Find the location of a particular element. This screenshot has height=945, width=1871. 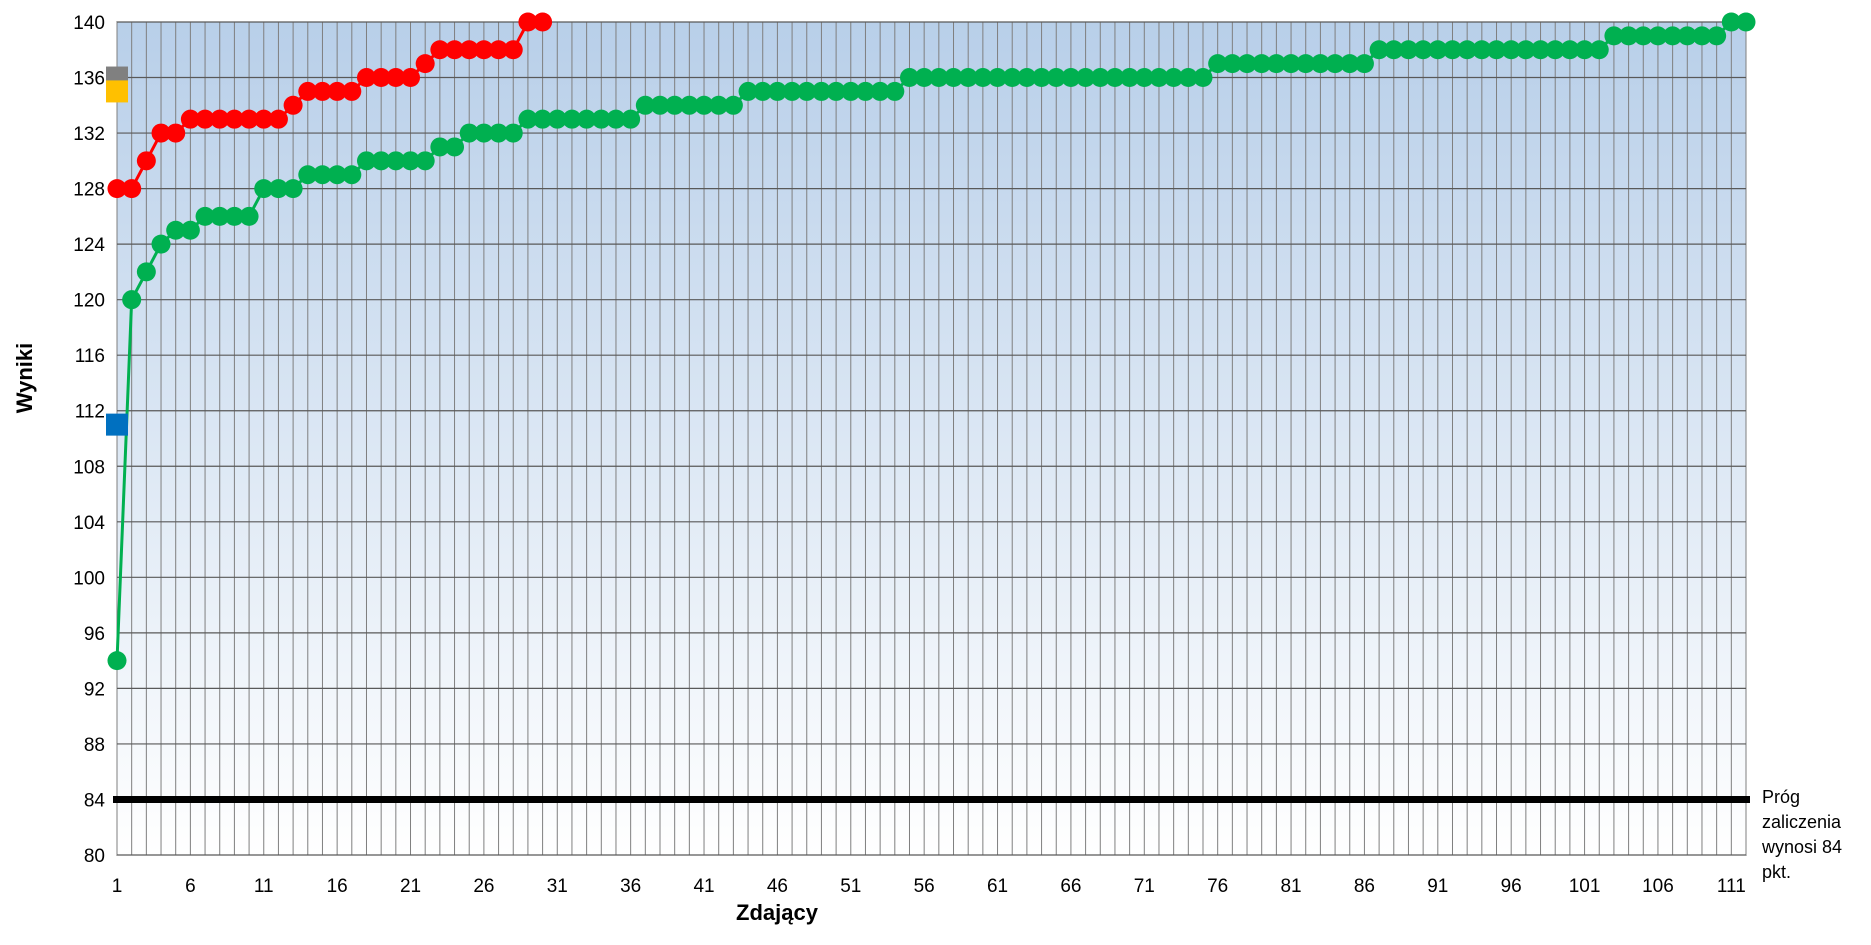

y-tick-label: 128 is located at coordinates (89, 190).